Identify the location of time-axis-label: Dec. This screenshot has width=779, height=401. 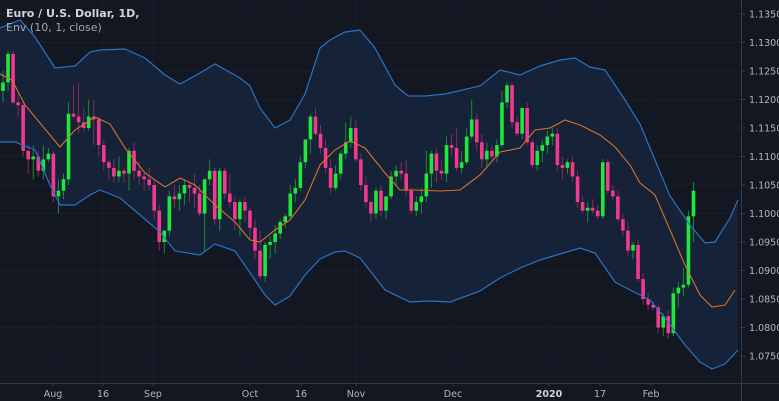
(453, 394).